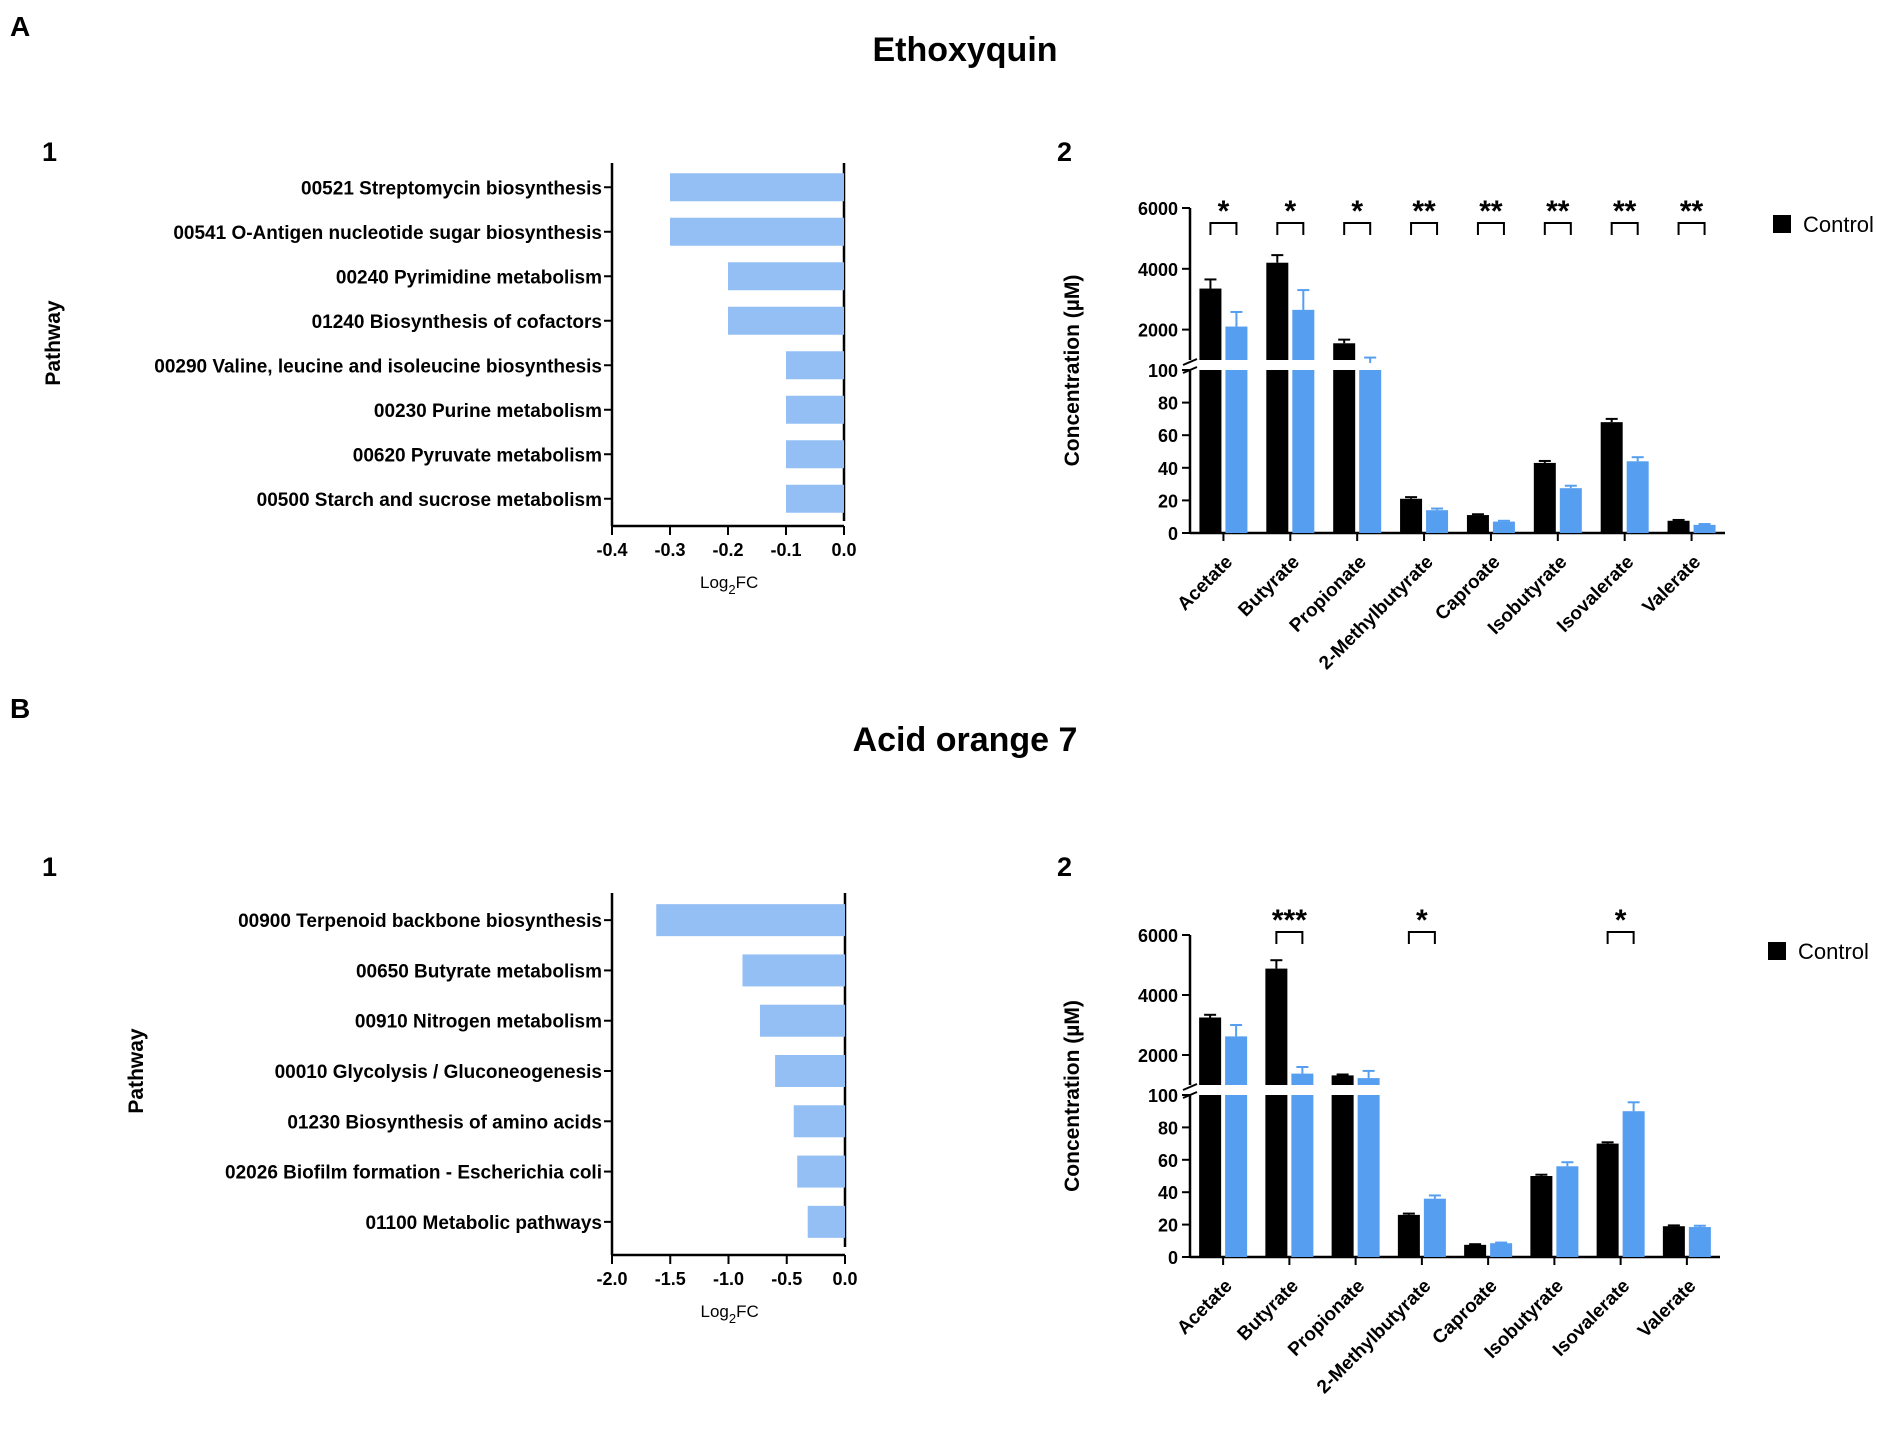  Describe the element at coordinates (611, 1279) in the screenshot. I see `x-tick-label: -2.0` at that location.